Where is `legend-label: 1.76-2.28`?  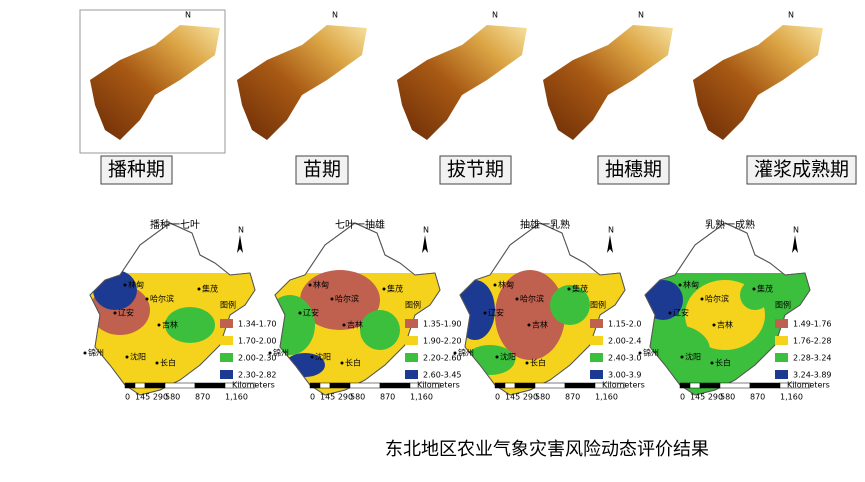
legend-label: 1.76-2.28 is located at coordinates (812, 341).